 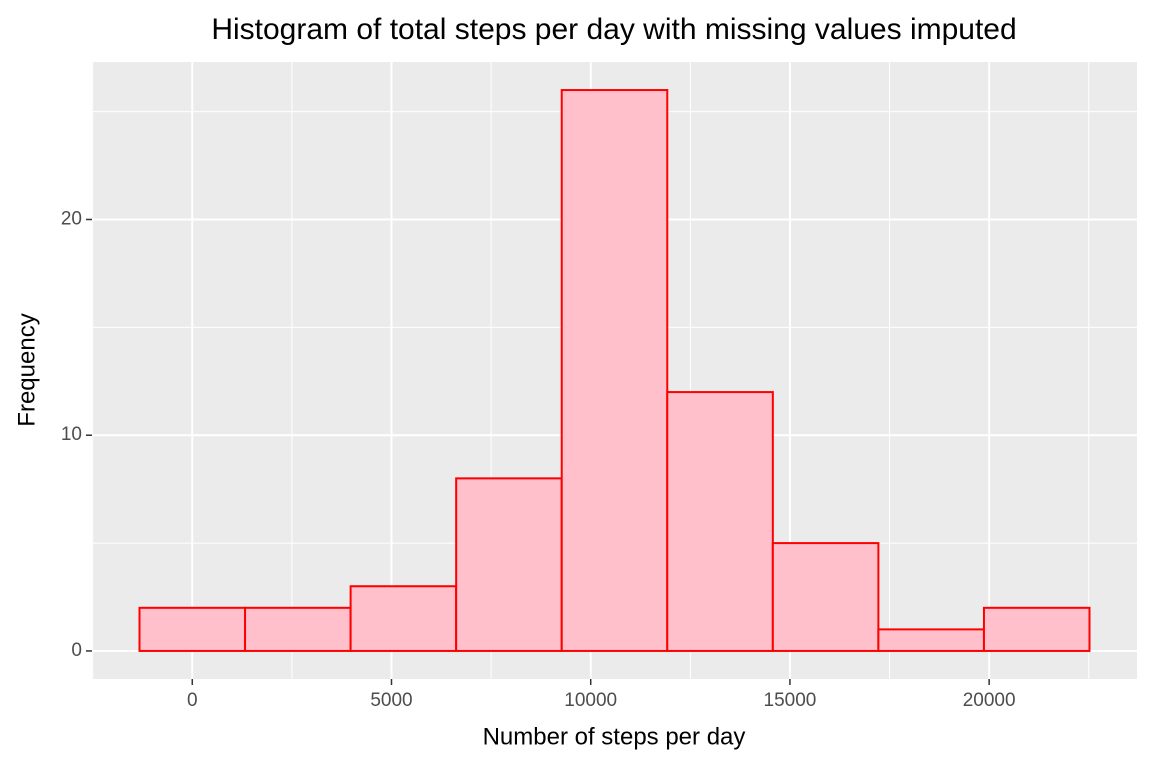 I want to click on x-tick-label: 15000, so click(x=790, y=700).